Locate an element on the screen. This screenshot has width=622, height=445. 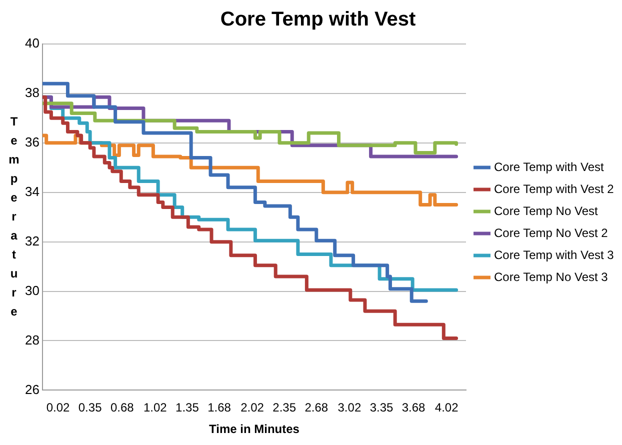
x-tick-label: 2.35 is located at coordinates (284, 407).